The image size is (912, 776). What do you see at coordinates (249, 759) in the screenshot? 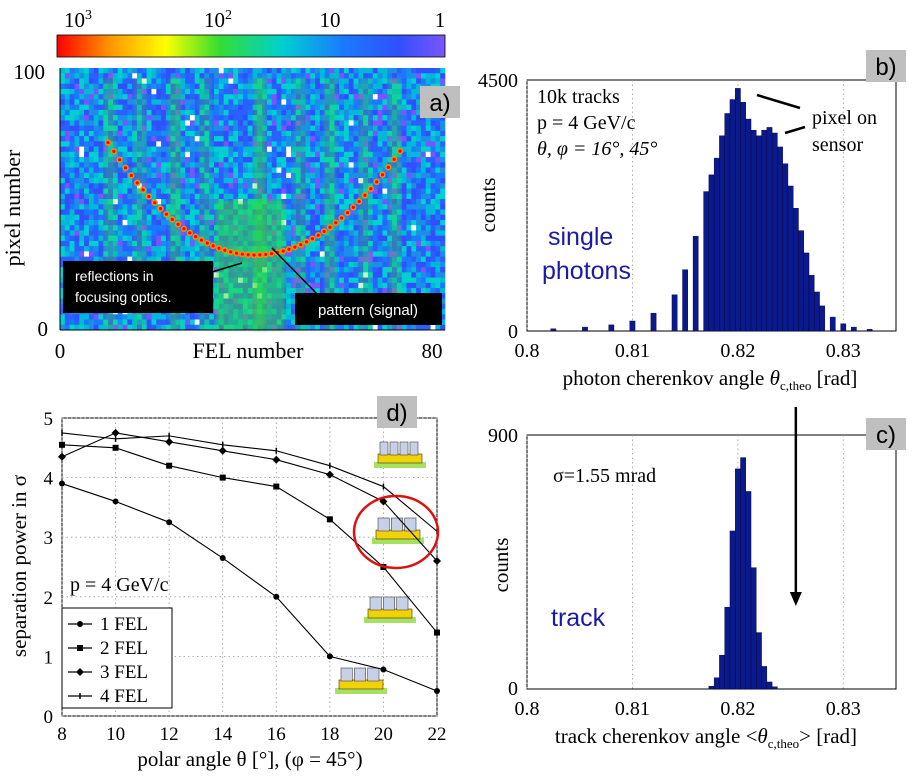
I see `d-xlabel: polar angle θ [°], (φ = 45°)` at bounding box center [249, 759].